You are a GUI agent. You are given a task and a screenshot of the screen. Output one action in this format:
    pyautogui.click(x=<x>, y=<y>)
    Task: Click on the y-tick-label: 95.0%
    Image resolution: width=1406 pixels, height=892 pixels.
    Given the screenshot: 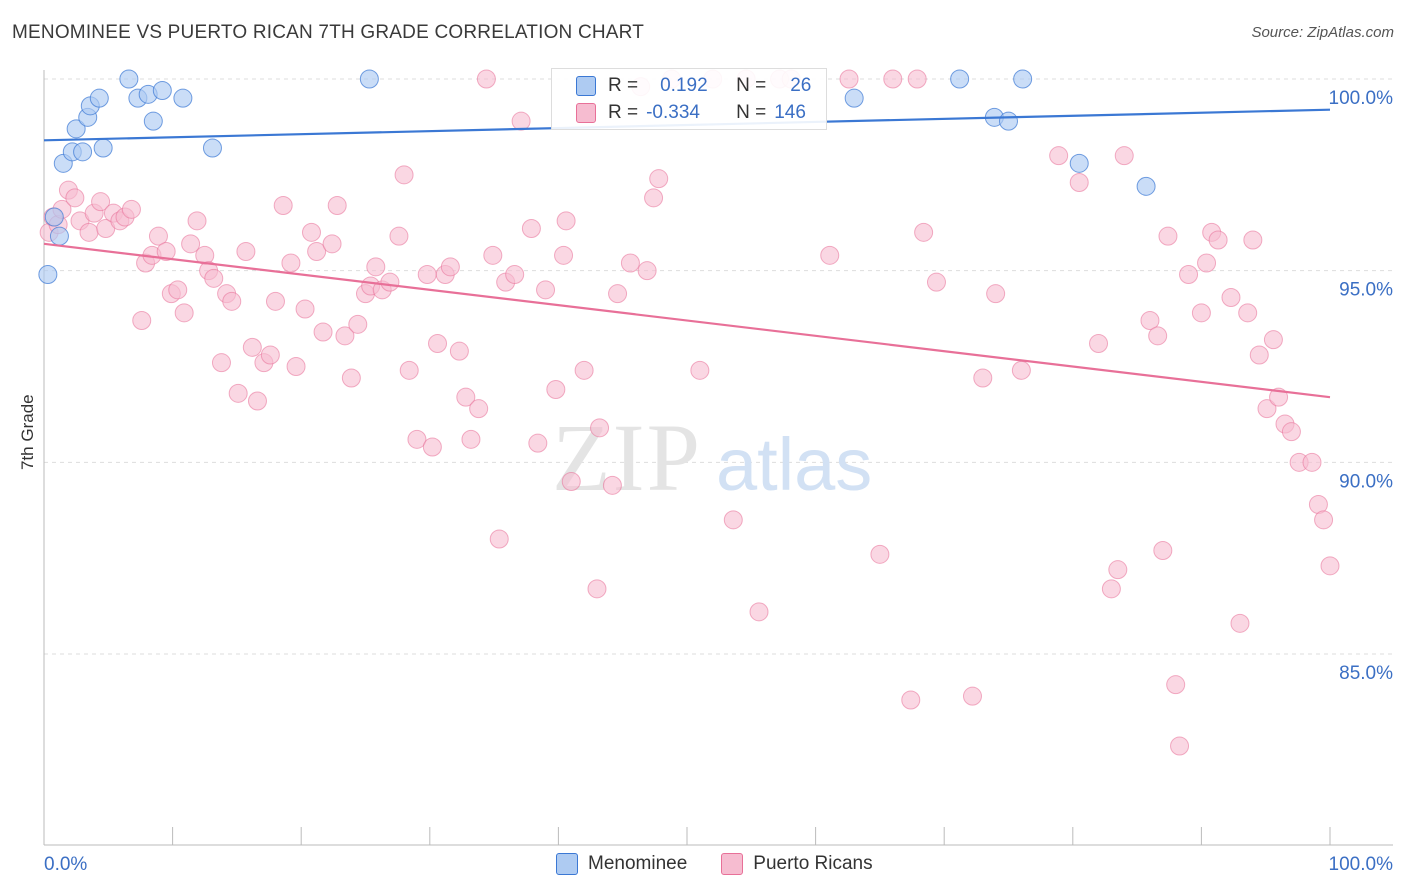 What is the action you would take?
    pyautogui.click(x=1366, y=290)
    